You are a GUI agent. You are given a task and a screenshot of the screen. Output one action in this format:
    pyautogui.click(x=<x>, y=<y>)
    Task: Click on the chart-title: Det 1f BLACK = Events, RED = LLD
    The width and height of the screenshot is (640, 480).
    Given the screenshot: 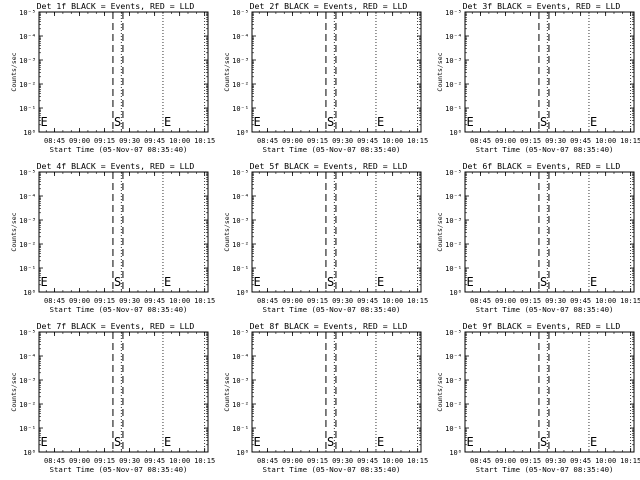 What is the action you would take?
    pyautogui.click(x=116, y=6)
    